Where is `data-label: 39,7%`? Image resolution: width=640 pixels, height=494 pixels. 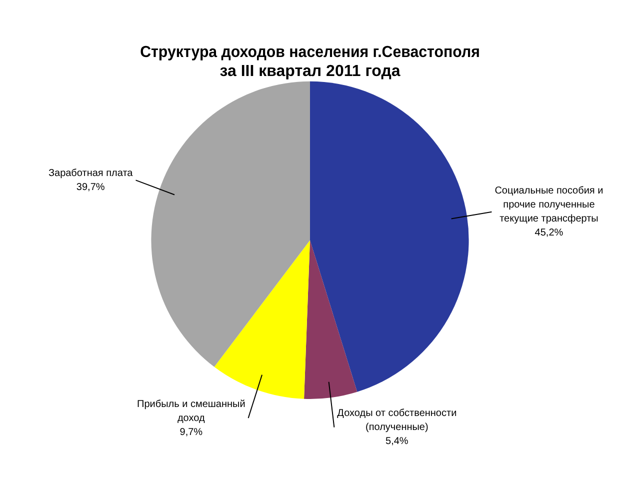
data-label: 39,7% is located at coordinates (90, 187).